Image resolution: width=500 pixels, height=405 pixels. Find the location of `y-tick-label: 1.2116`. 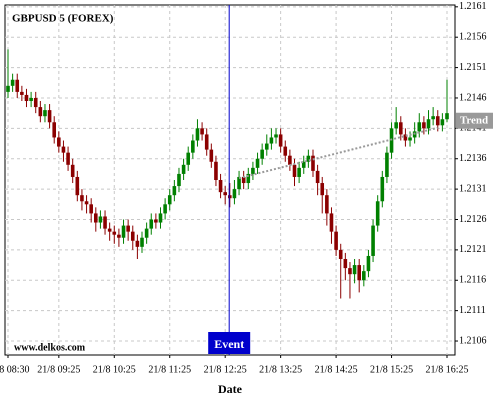

y-tick-label: 1.2116 is located at coordinates (472, 280).